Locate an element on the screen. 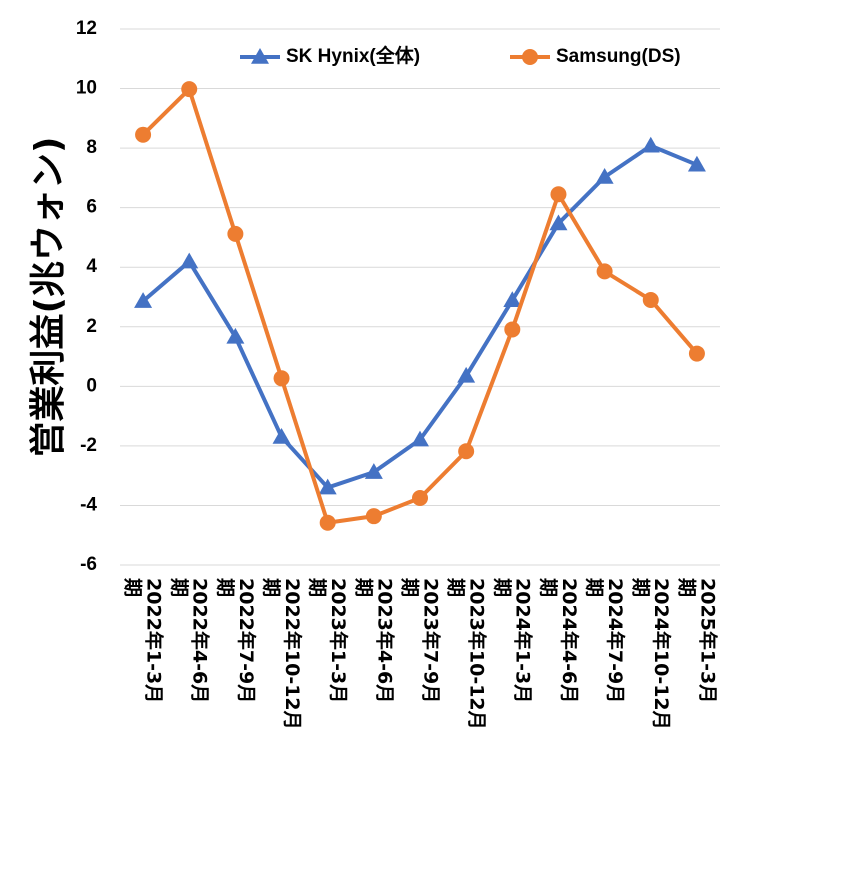 Image resolution: width=851 pixels, height=869 pixels. y-tick-label: 10 is located at coordinates (86, 88).